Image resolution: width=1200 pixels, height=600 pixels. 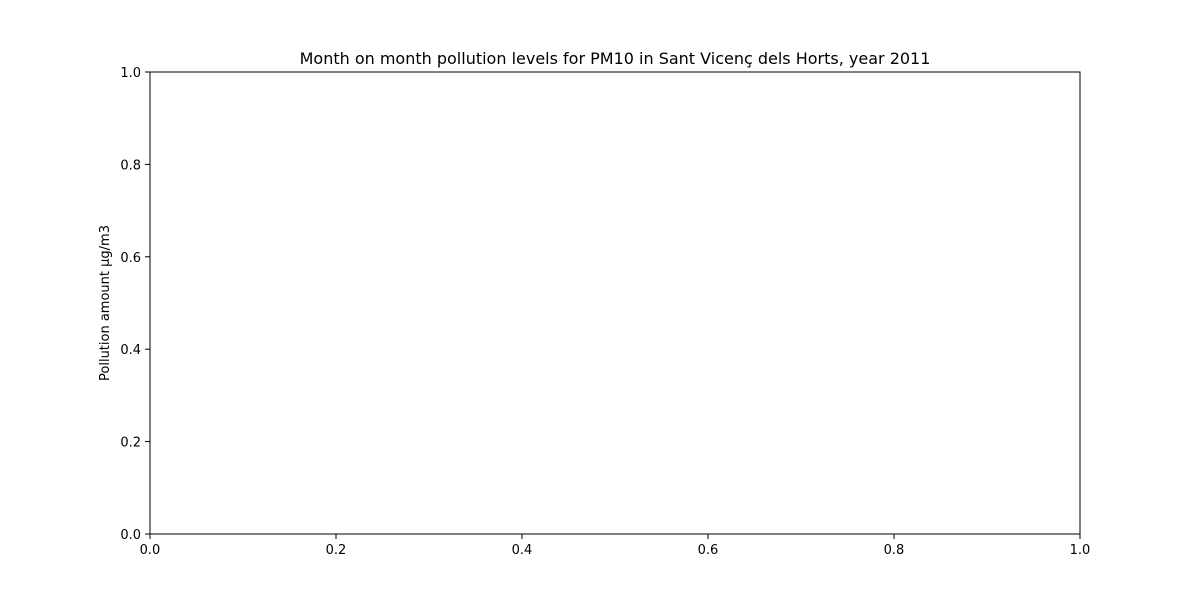 I want to click on x-tick-label: 0.2, so click(x=336, y=550).